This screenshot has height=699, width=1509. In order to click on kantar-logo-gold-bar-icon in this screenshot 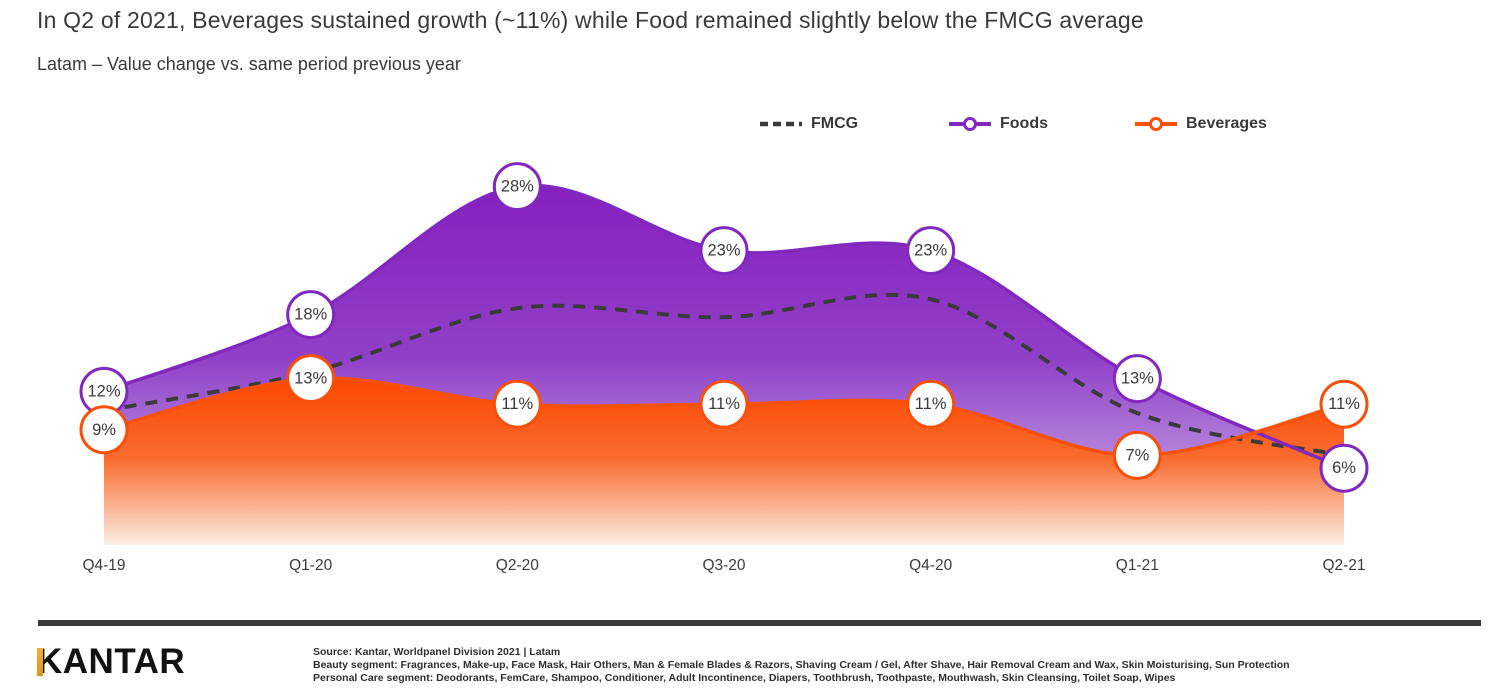, I will do `click(40, 662)`.